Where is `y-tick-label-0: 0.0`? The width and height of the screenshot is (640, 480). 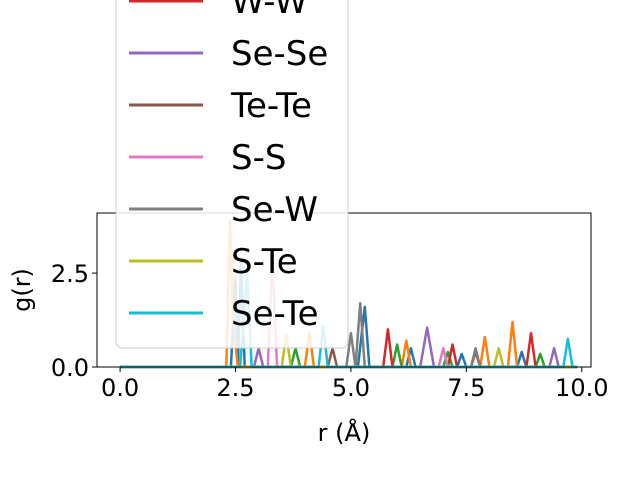 y-tick-label-0: 0.0 is located at coordinates (70, 368).